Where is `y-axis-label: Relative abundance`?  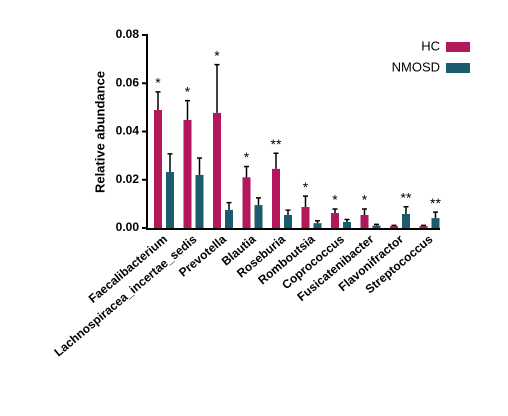
y-axis-label: Relative abundance is located at coordinates (99, 132).